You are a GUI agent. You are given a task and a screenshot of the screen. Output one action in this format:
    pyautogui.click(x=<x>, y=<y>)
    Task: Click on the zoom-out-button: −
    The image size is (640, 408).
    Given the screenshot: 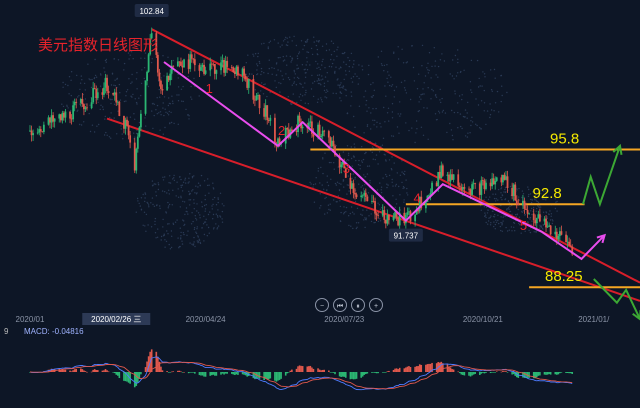 What is the action you would take?
    pyautogui.click(x=322, y=305)
    